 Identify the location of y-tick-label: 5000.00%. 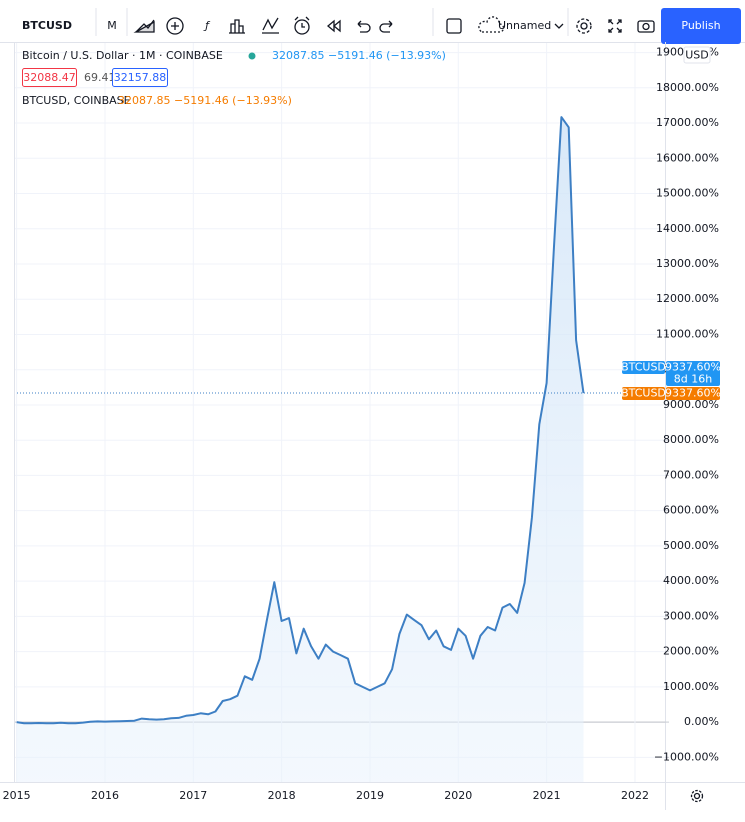
(691, 545).